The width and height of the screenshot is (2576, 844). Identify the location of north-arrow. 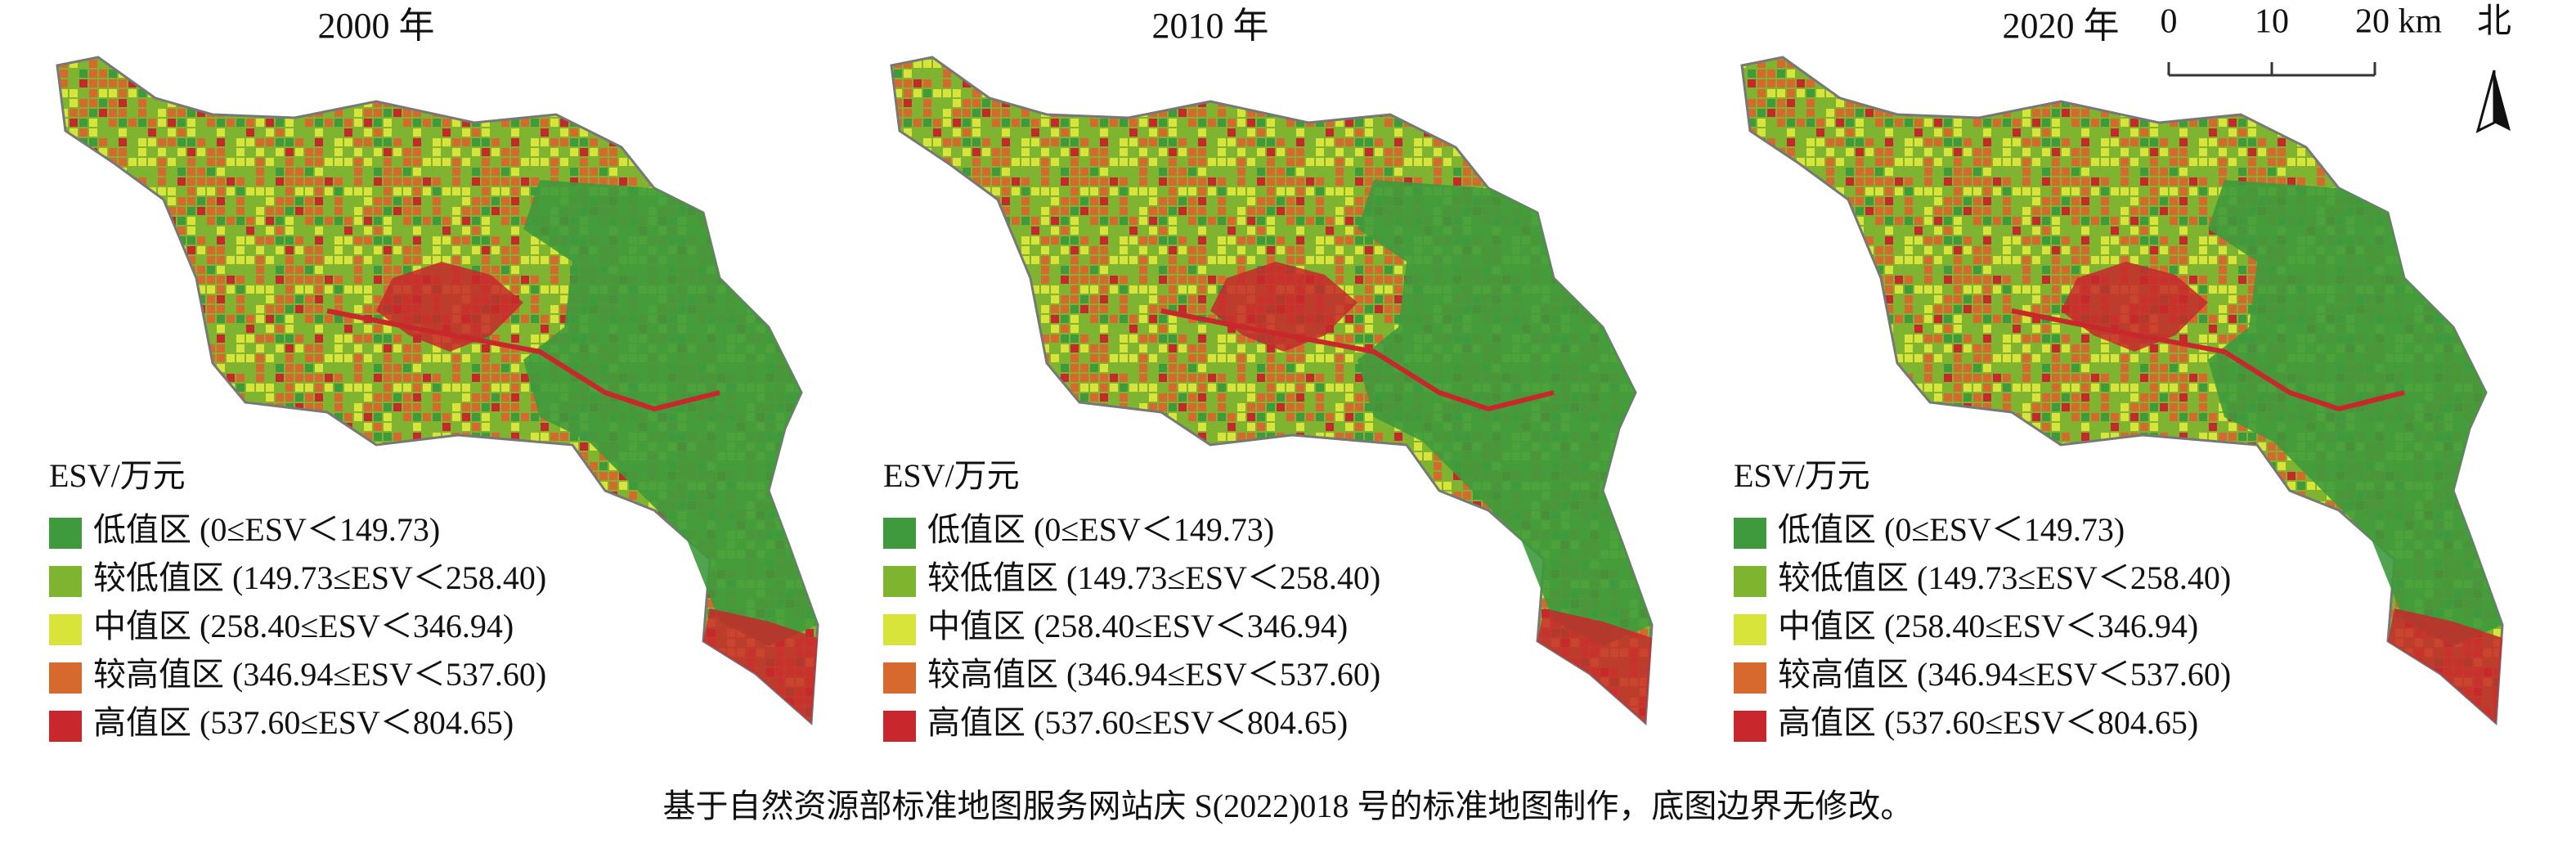
(2493, 101).